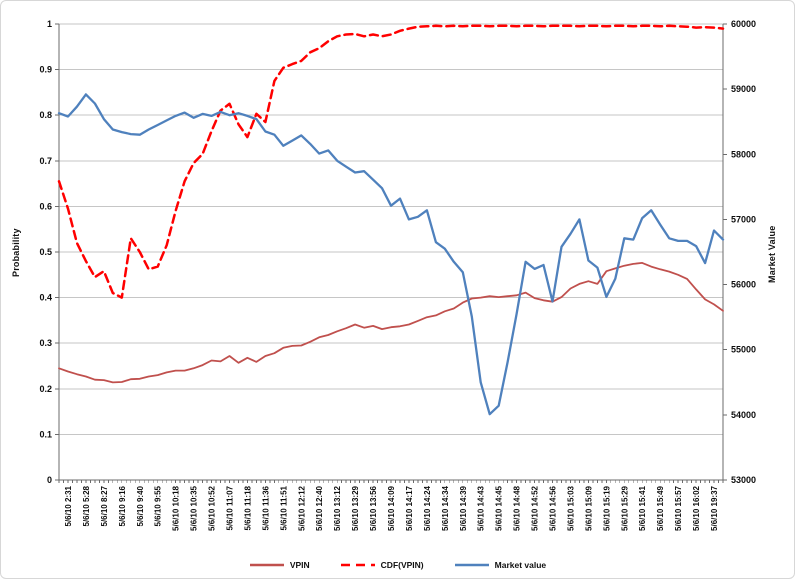 The image size is (795, 579). Describe the element at coordinates (696, 507) in the screenshot. I see `x-axis-tick-label: 5/6/10 16:02` at that location.